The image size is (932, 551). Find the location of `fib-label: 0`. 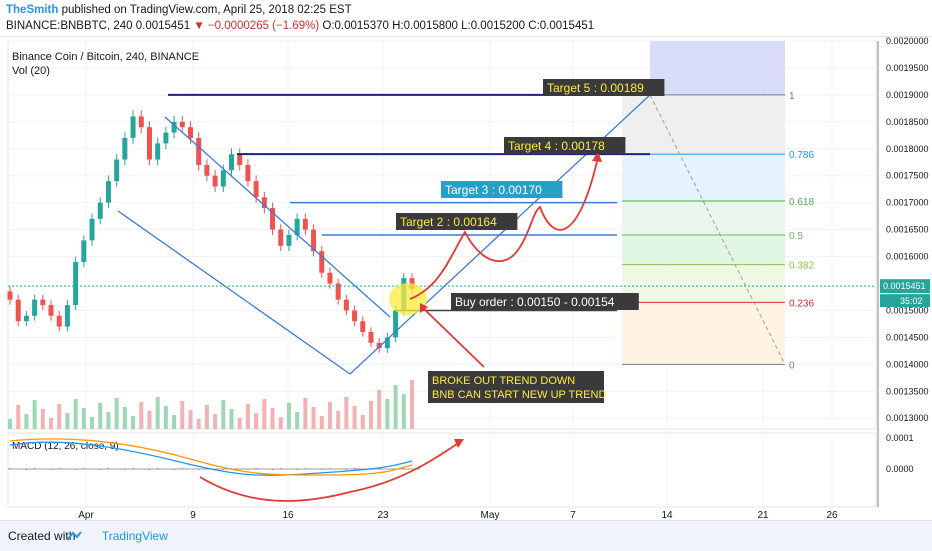

fib-label: 0 is located at coordinates (792, 365).